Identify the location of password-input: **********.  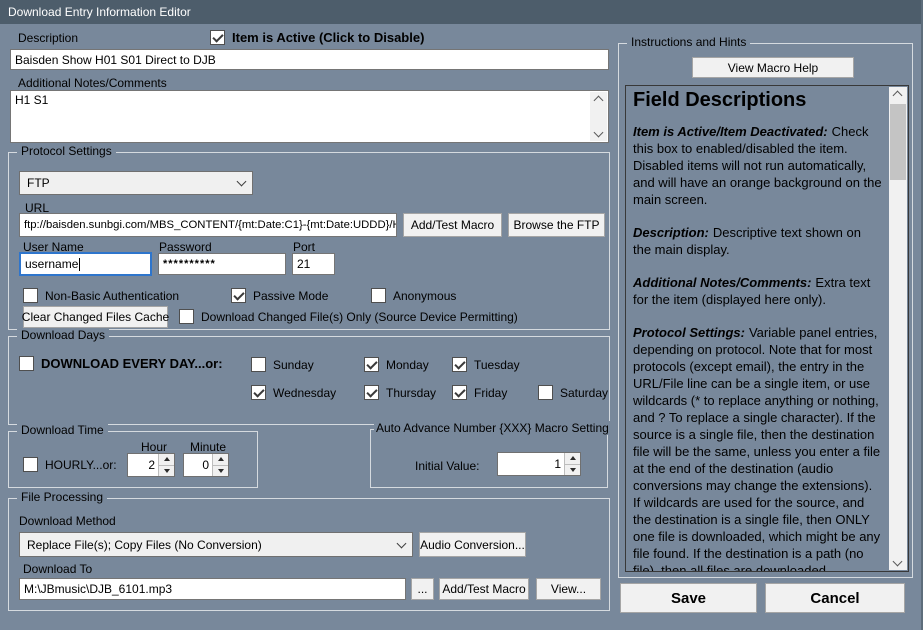
(222, 264).